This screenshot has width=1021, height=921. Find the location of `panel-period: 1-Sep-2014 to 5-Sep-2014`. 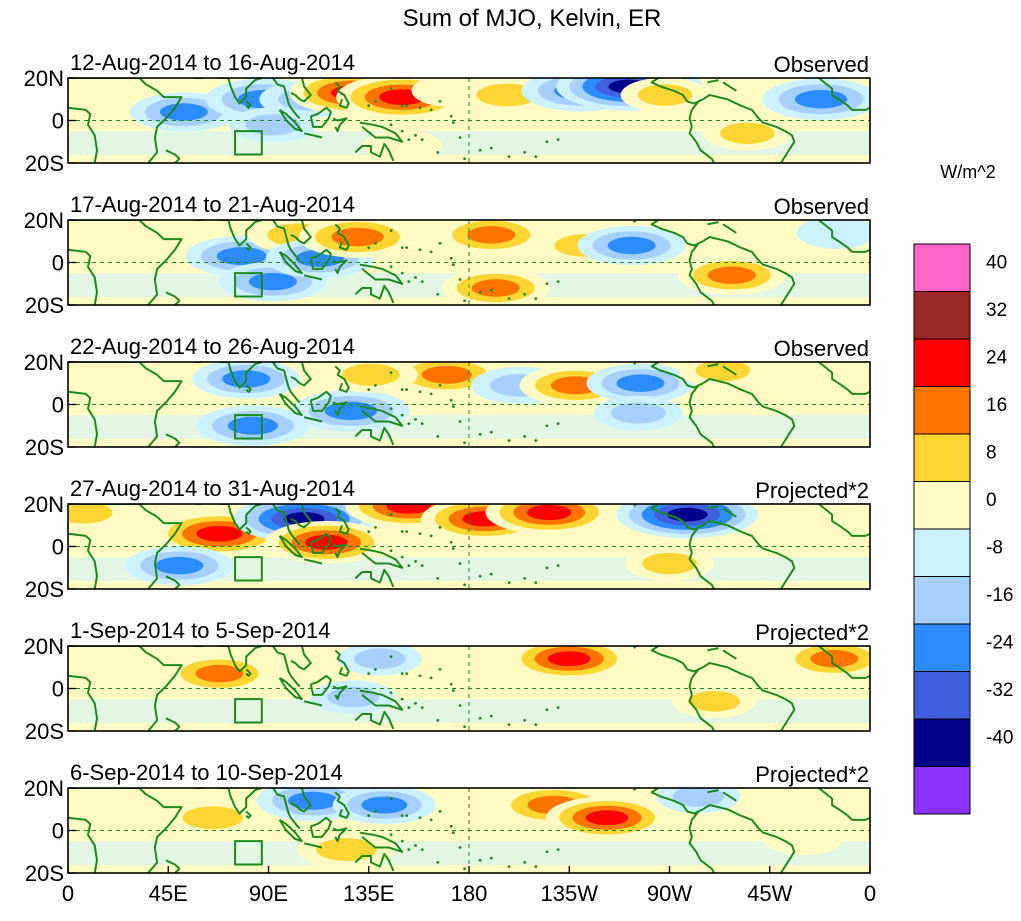

panel-period: 1-Sep-2014 to 5-Sep-2014 is located at coordinates (200, 630).